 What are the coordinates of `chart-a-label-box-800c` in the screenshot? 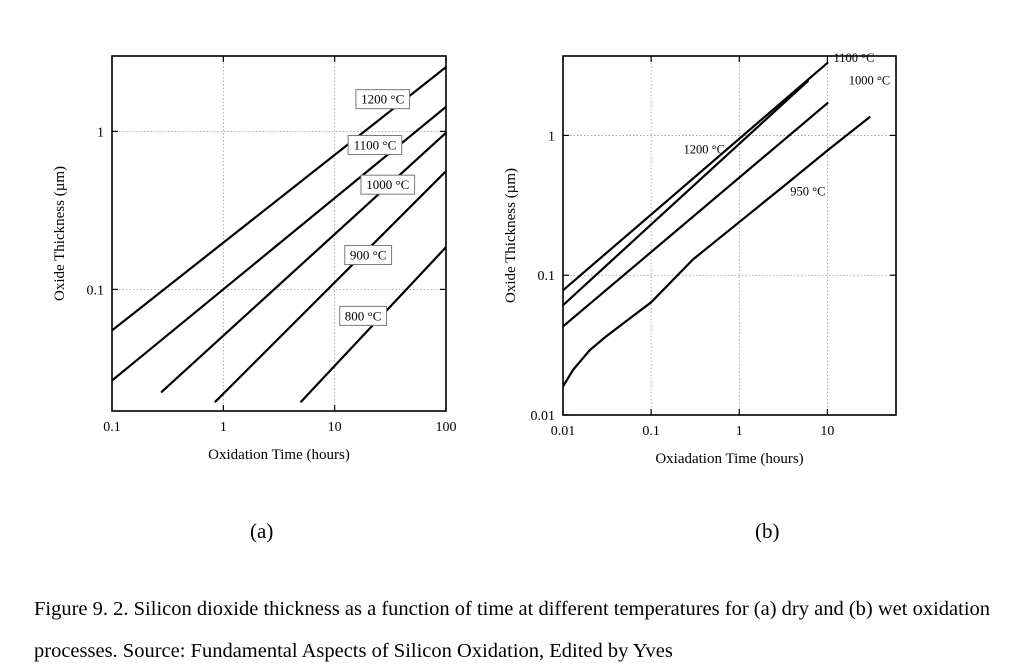 It's located at (363, 315).